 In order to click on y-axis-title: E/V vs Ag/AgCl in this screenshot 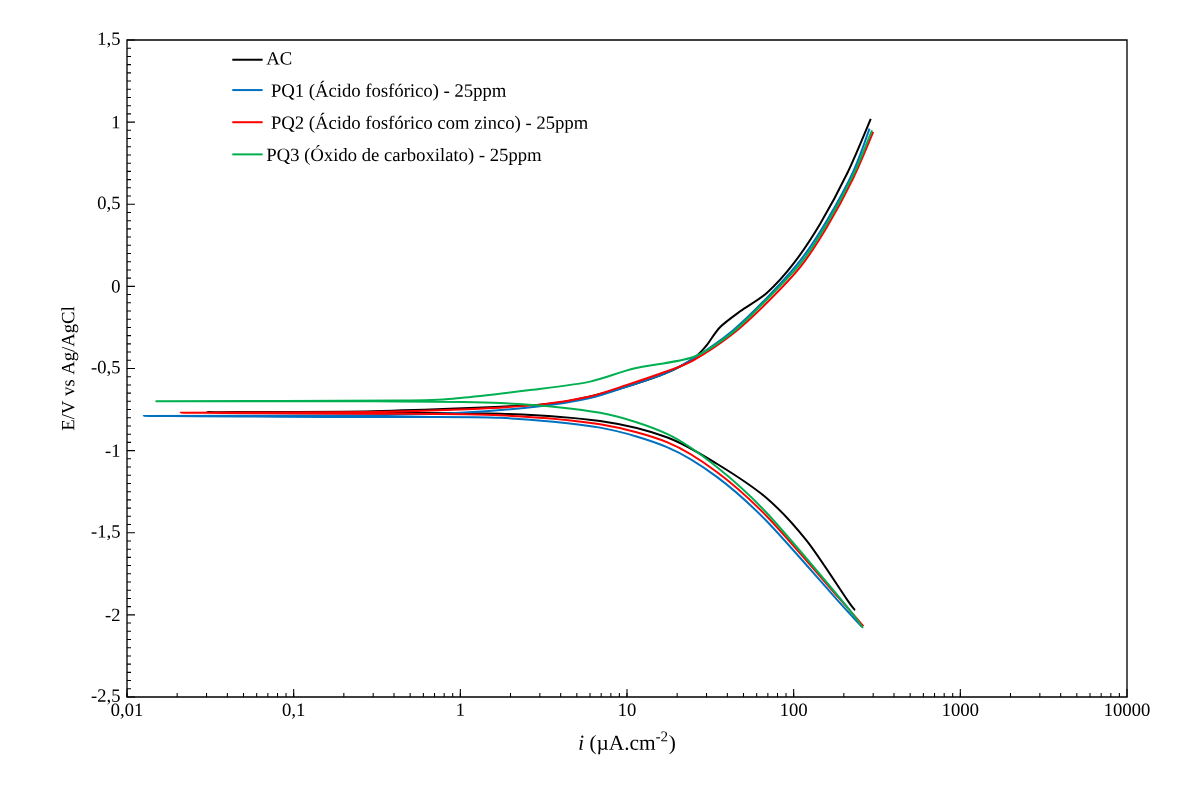, I will do `click(70, 368)`.